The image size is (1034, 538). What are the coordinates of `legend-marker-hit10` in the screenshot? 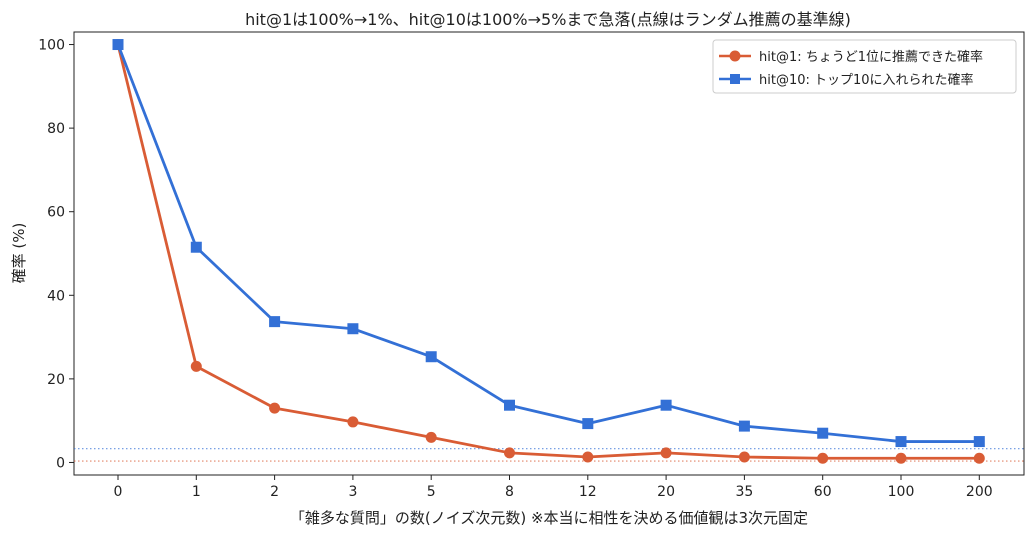 It's located at (735, 79).